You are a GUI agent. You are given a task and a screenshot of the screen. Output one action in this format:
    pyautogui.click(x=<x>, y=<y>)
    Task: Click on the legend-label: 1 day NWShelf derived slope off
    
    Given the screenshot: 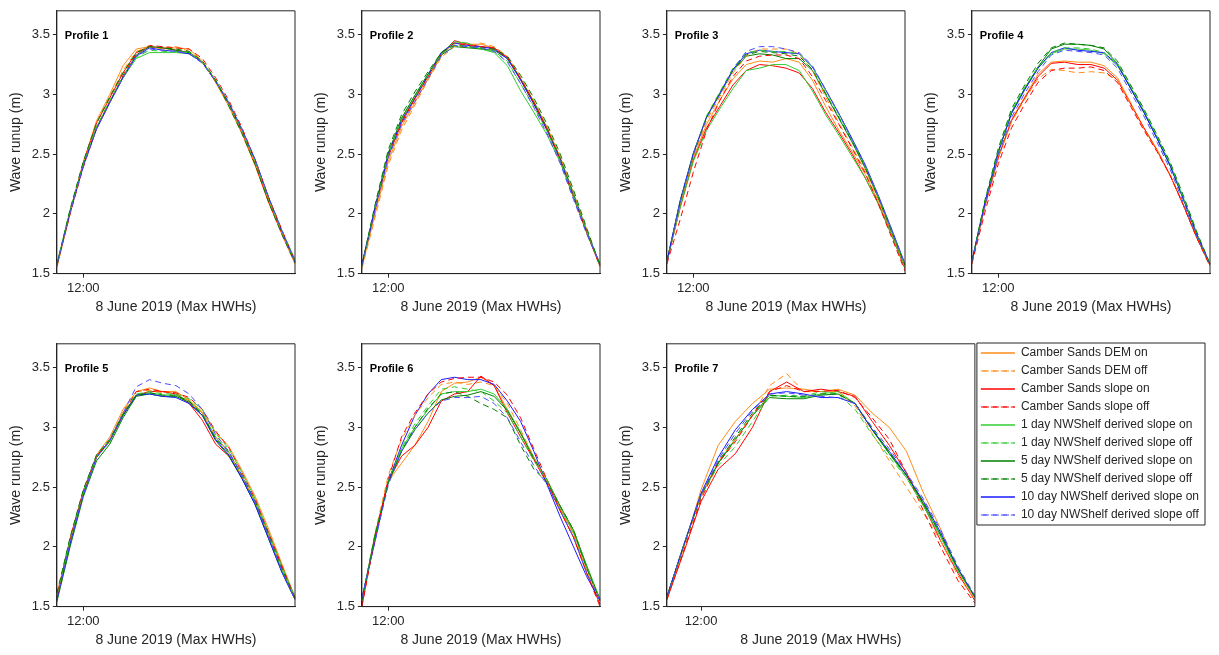 What is the action you would take?
    pyautogui.click(x=1106, y=442)
    